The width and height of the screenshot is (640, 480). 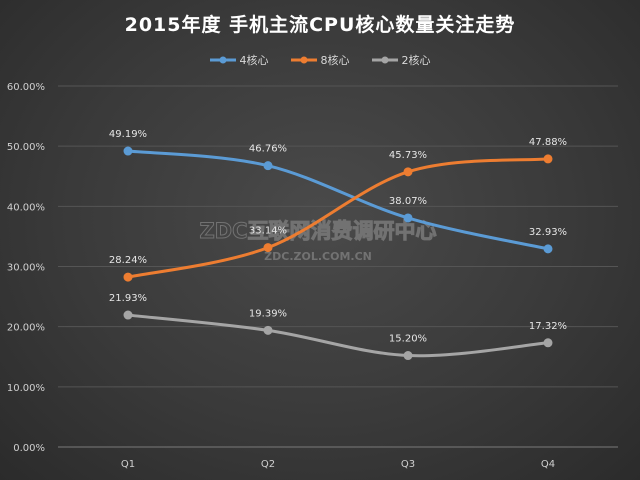 I want to click on chart-title: 2015年度 手机主流CPU核心数量关注走势, so click(x=320, y=25).